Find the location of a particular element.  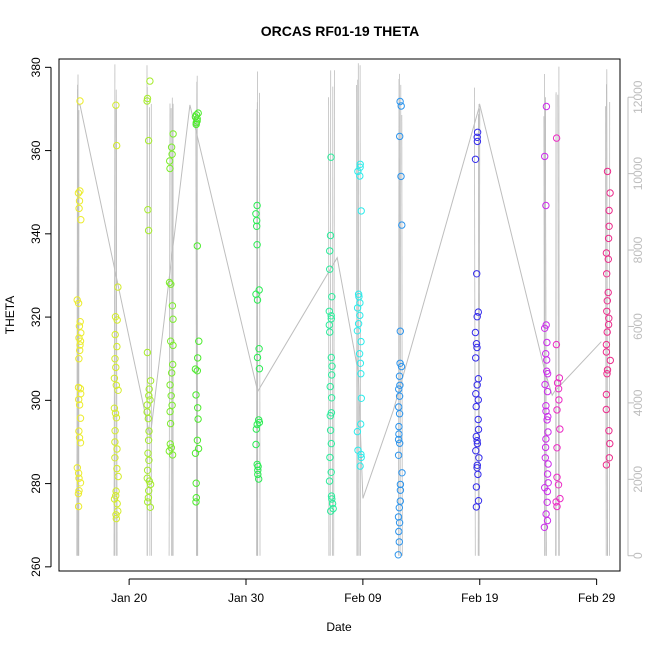

x-tick-label: Jan 20 is located at coordinates (129, 598).